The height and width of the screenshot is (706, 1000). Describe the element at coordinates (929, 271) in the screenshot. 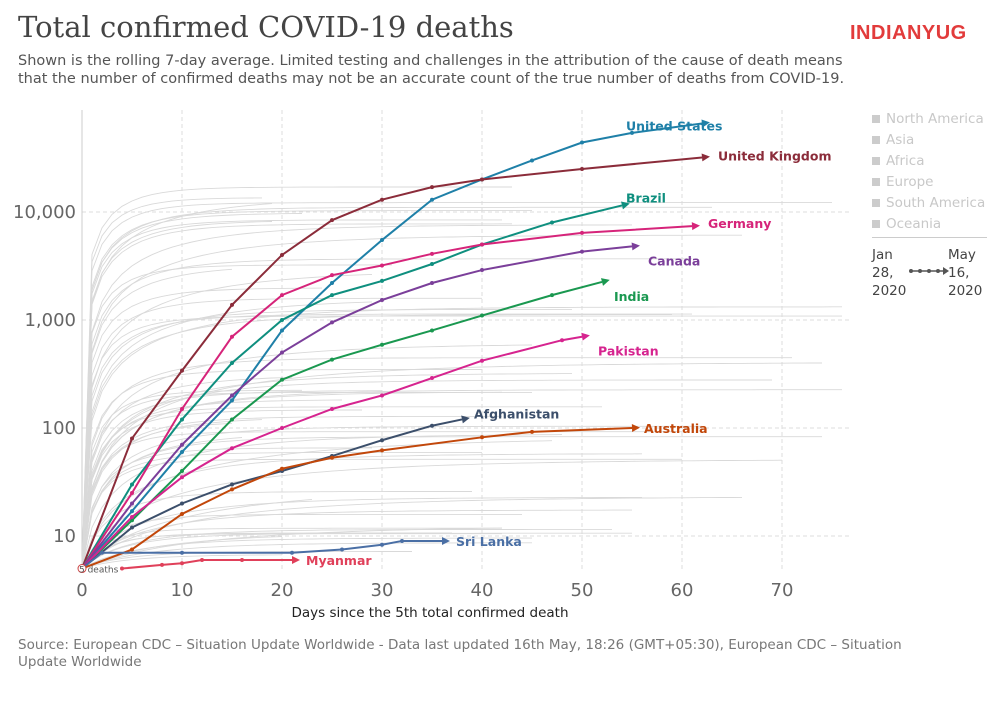

I see `timeline-slider` at that location.